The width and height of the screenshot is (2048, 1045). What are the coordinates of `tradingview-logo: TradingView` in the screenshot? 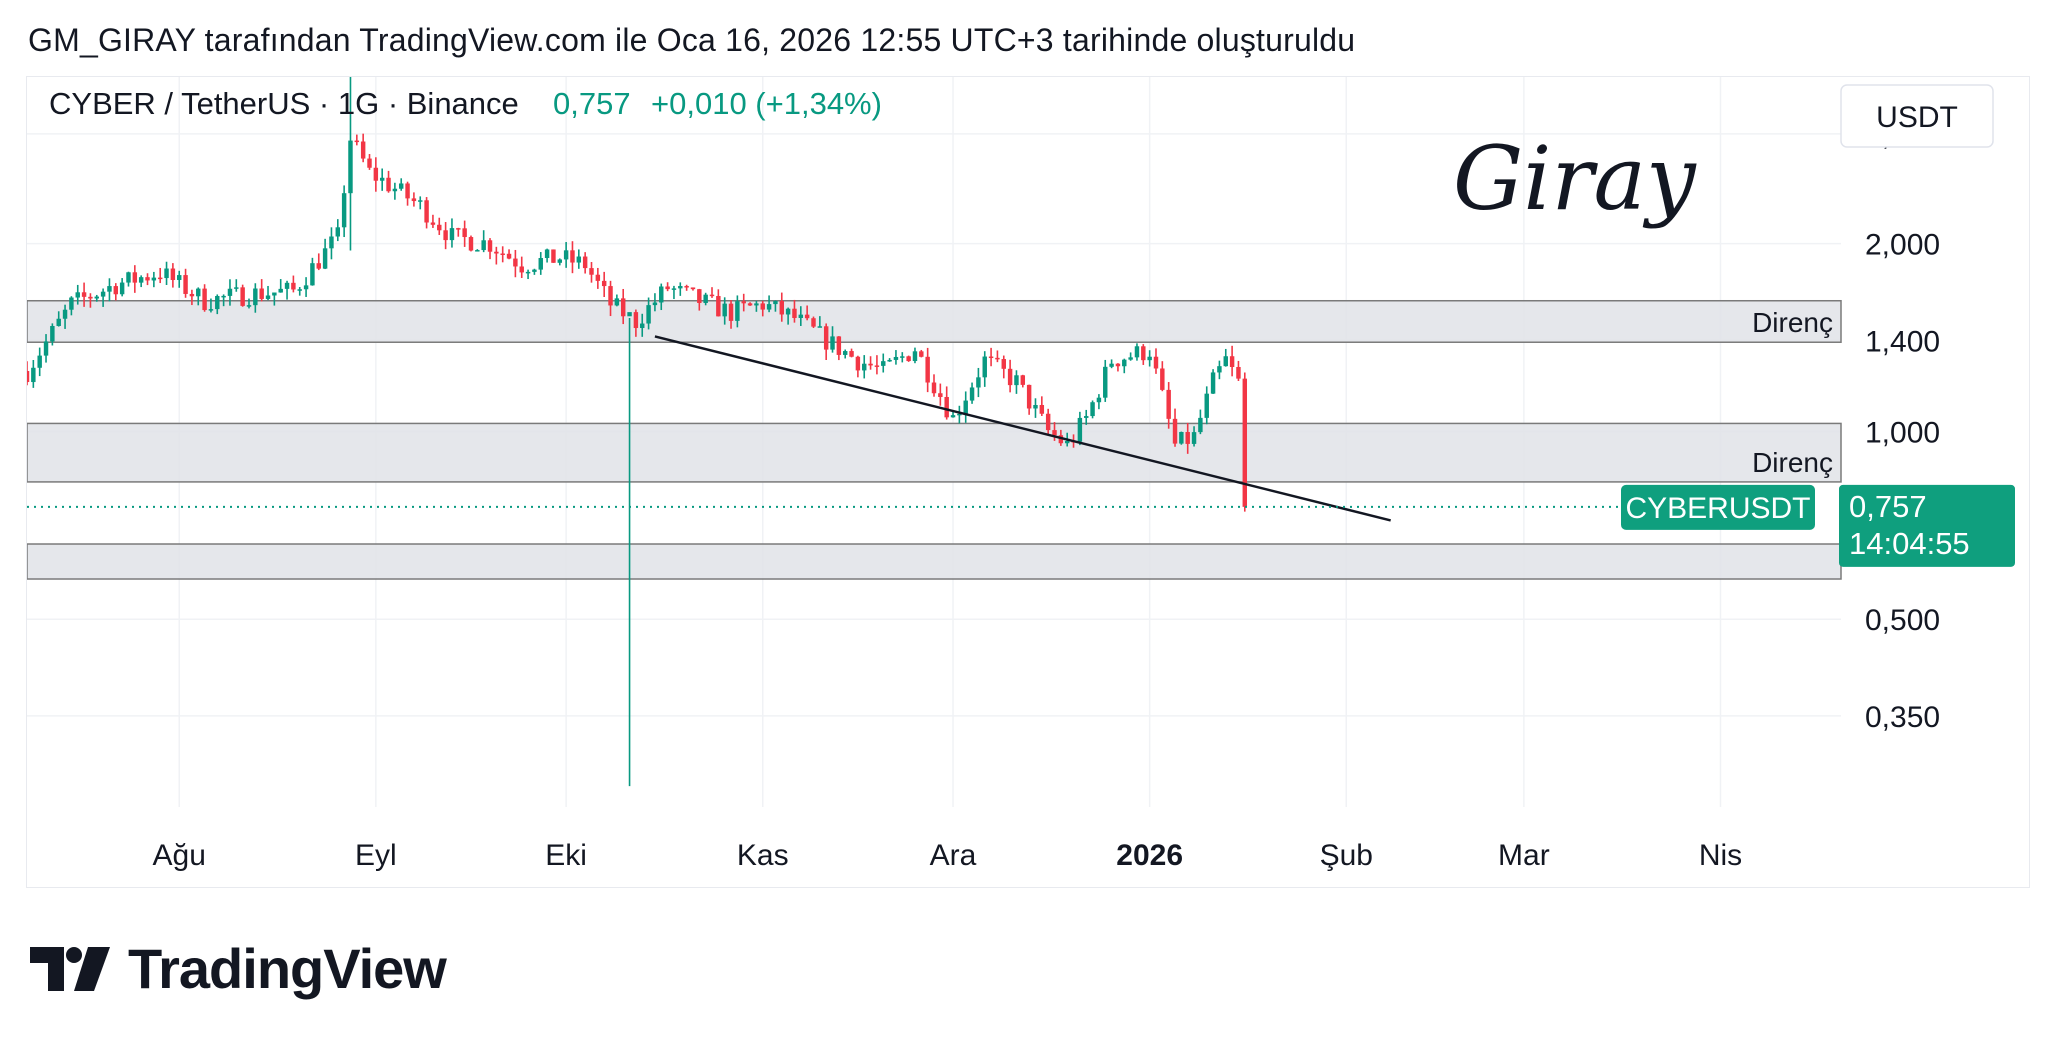 It's located at (238, 968).